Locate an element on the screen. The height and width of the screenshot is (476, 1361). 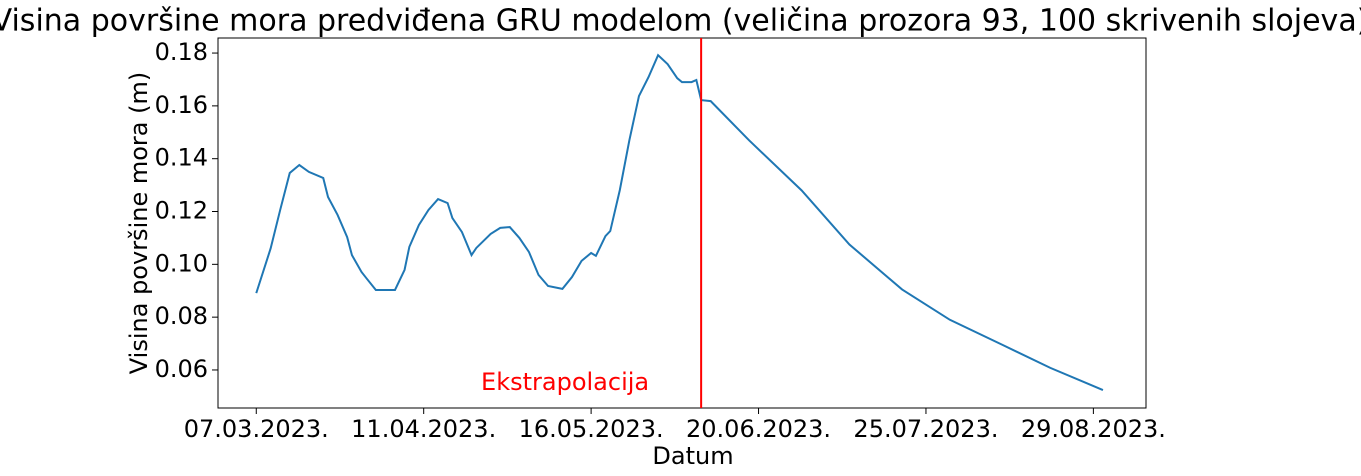
x-tick-label: 29.08.2023. is located at coordinates (1093, 429).